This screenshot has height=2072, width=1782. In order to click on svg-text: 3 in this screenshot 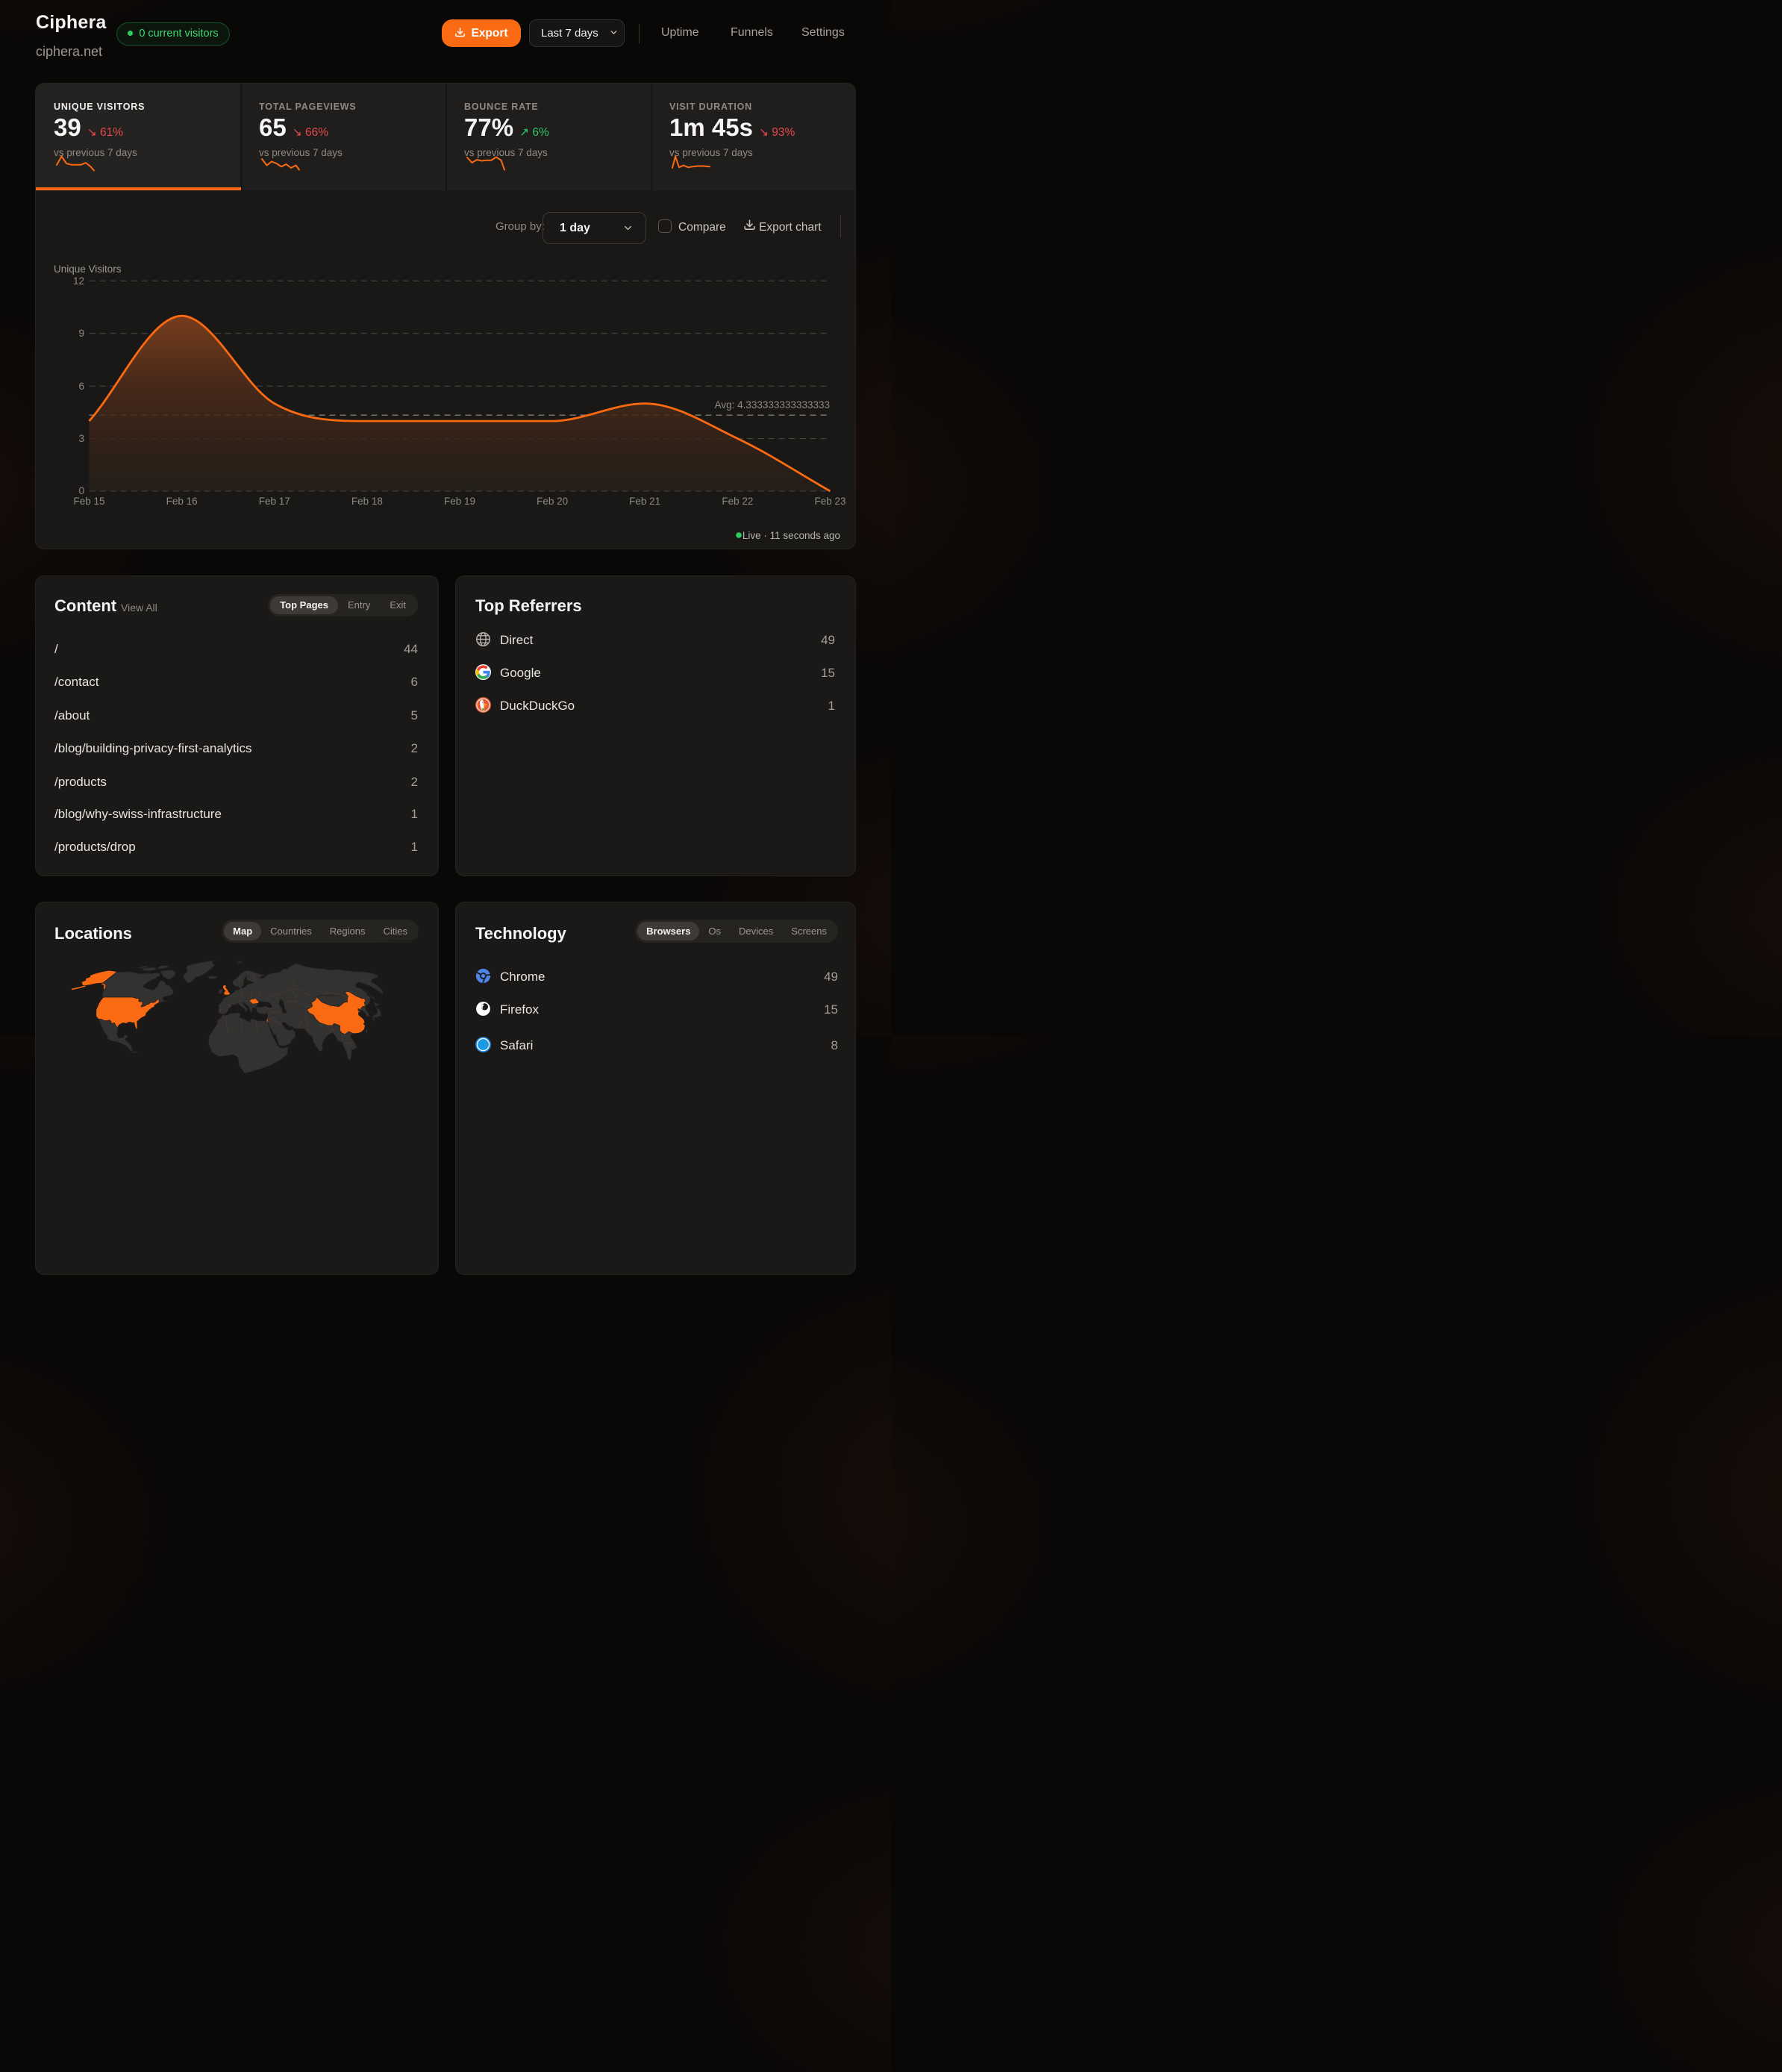, I will do `click(81, 438)`.